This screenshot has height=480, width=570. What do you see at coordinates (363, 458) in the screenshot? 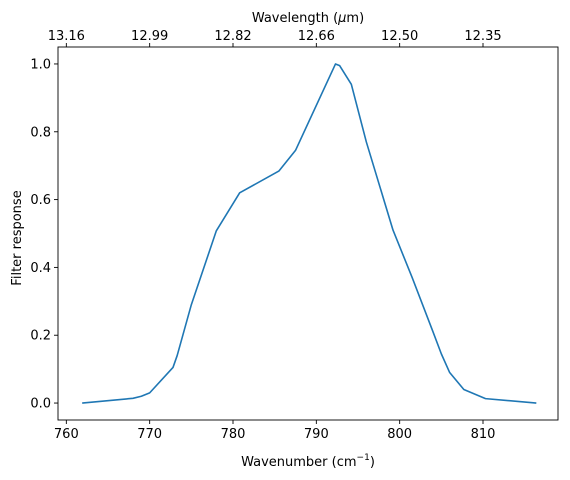
I see `x-axis-label-superscript: −1` at bounding box center [363, 458].